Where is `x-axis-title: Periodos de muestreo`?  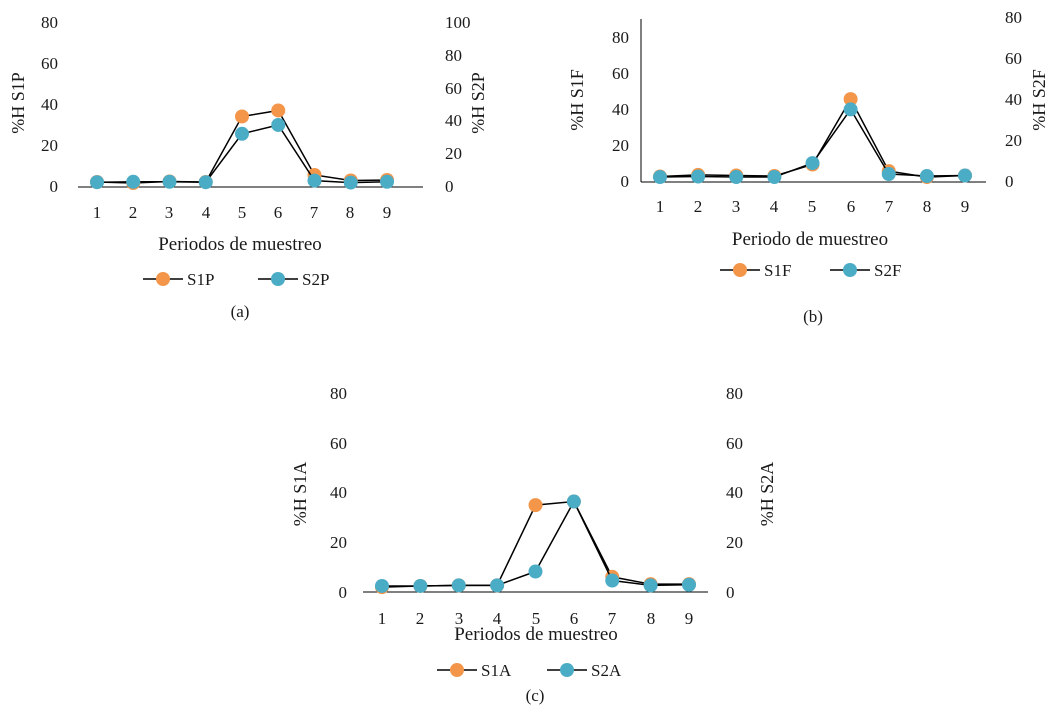 x-axis-title: Periodos de muestreo is located at coordinates (536, 634).